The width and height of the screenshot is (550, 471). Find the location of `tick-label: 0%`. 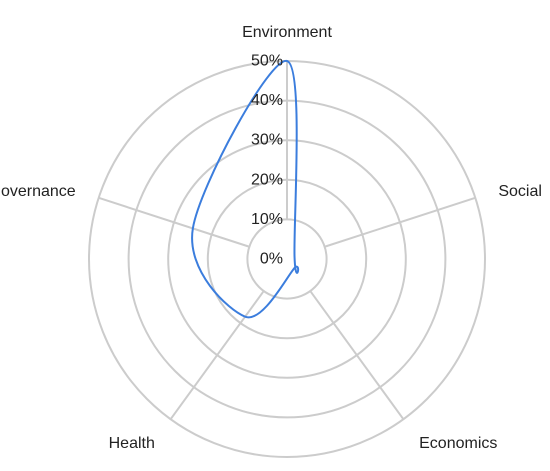

tick-label: 0% is located at coordinates (271, 259).